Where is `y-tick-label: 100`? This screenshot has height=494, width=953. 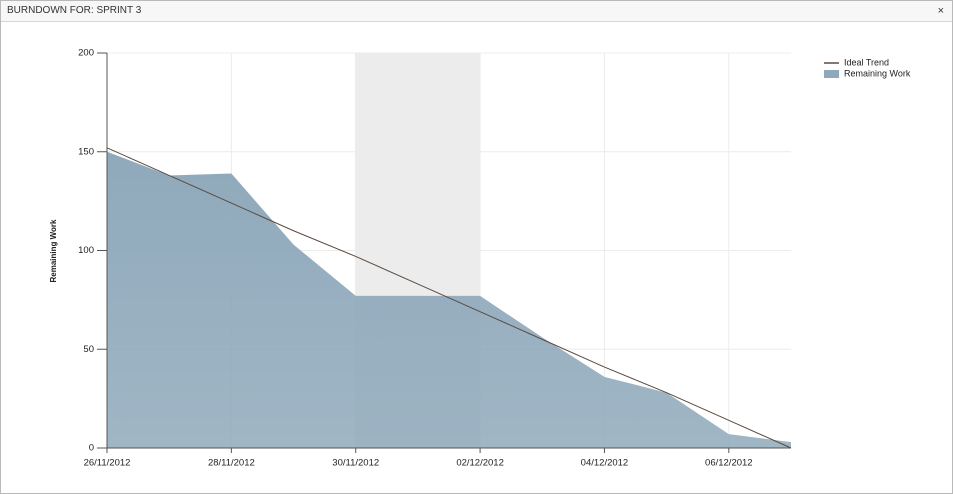 y-tick-label: 100 is located at coordinates (86, 250).